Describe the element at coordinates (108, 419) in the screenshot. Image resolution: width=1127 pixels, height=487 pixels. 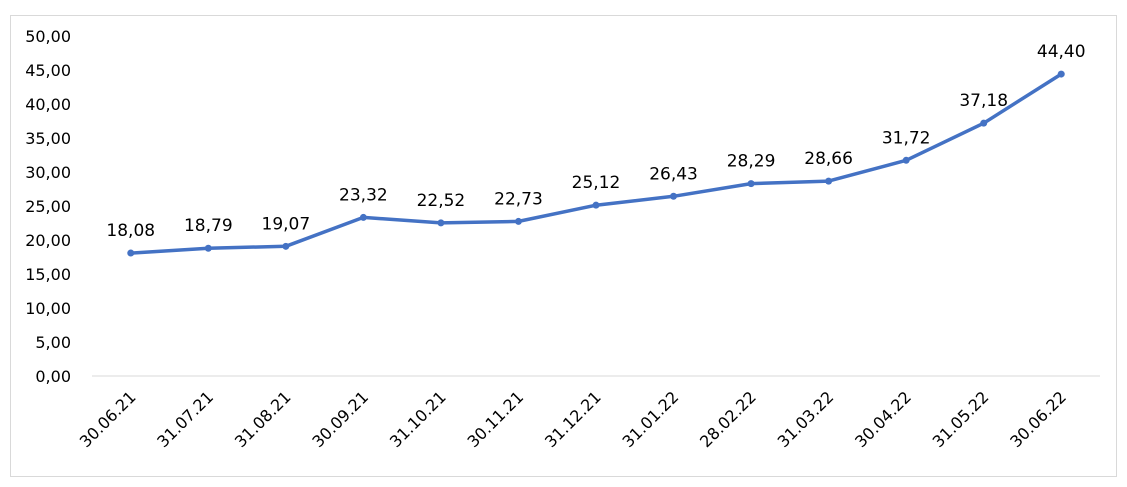
I see `x-tick-label: 30.06.21` at that location.